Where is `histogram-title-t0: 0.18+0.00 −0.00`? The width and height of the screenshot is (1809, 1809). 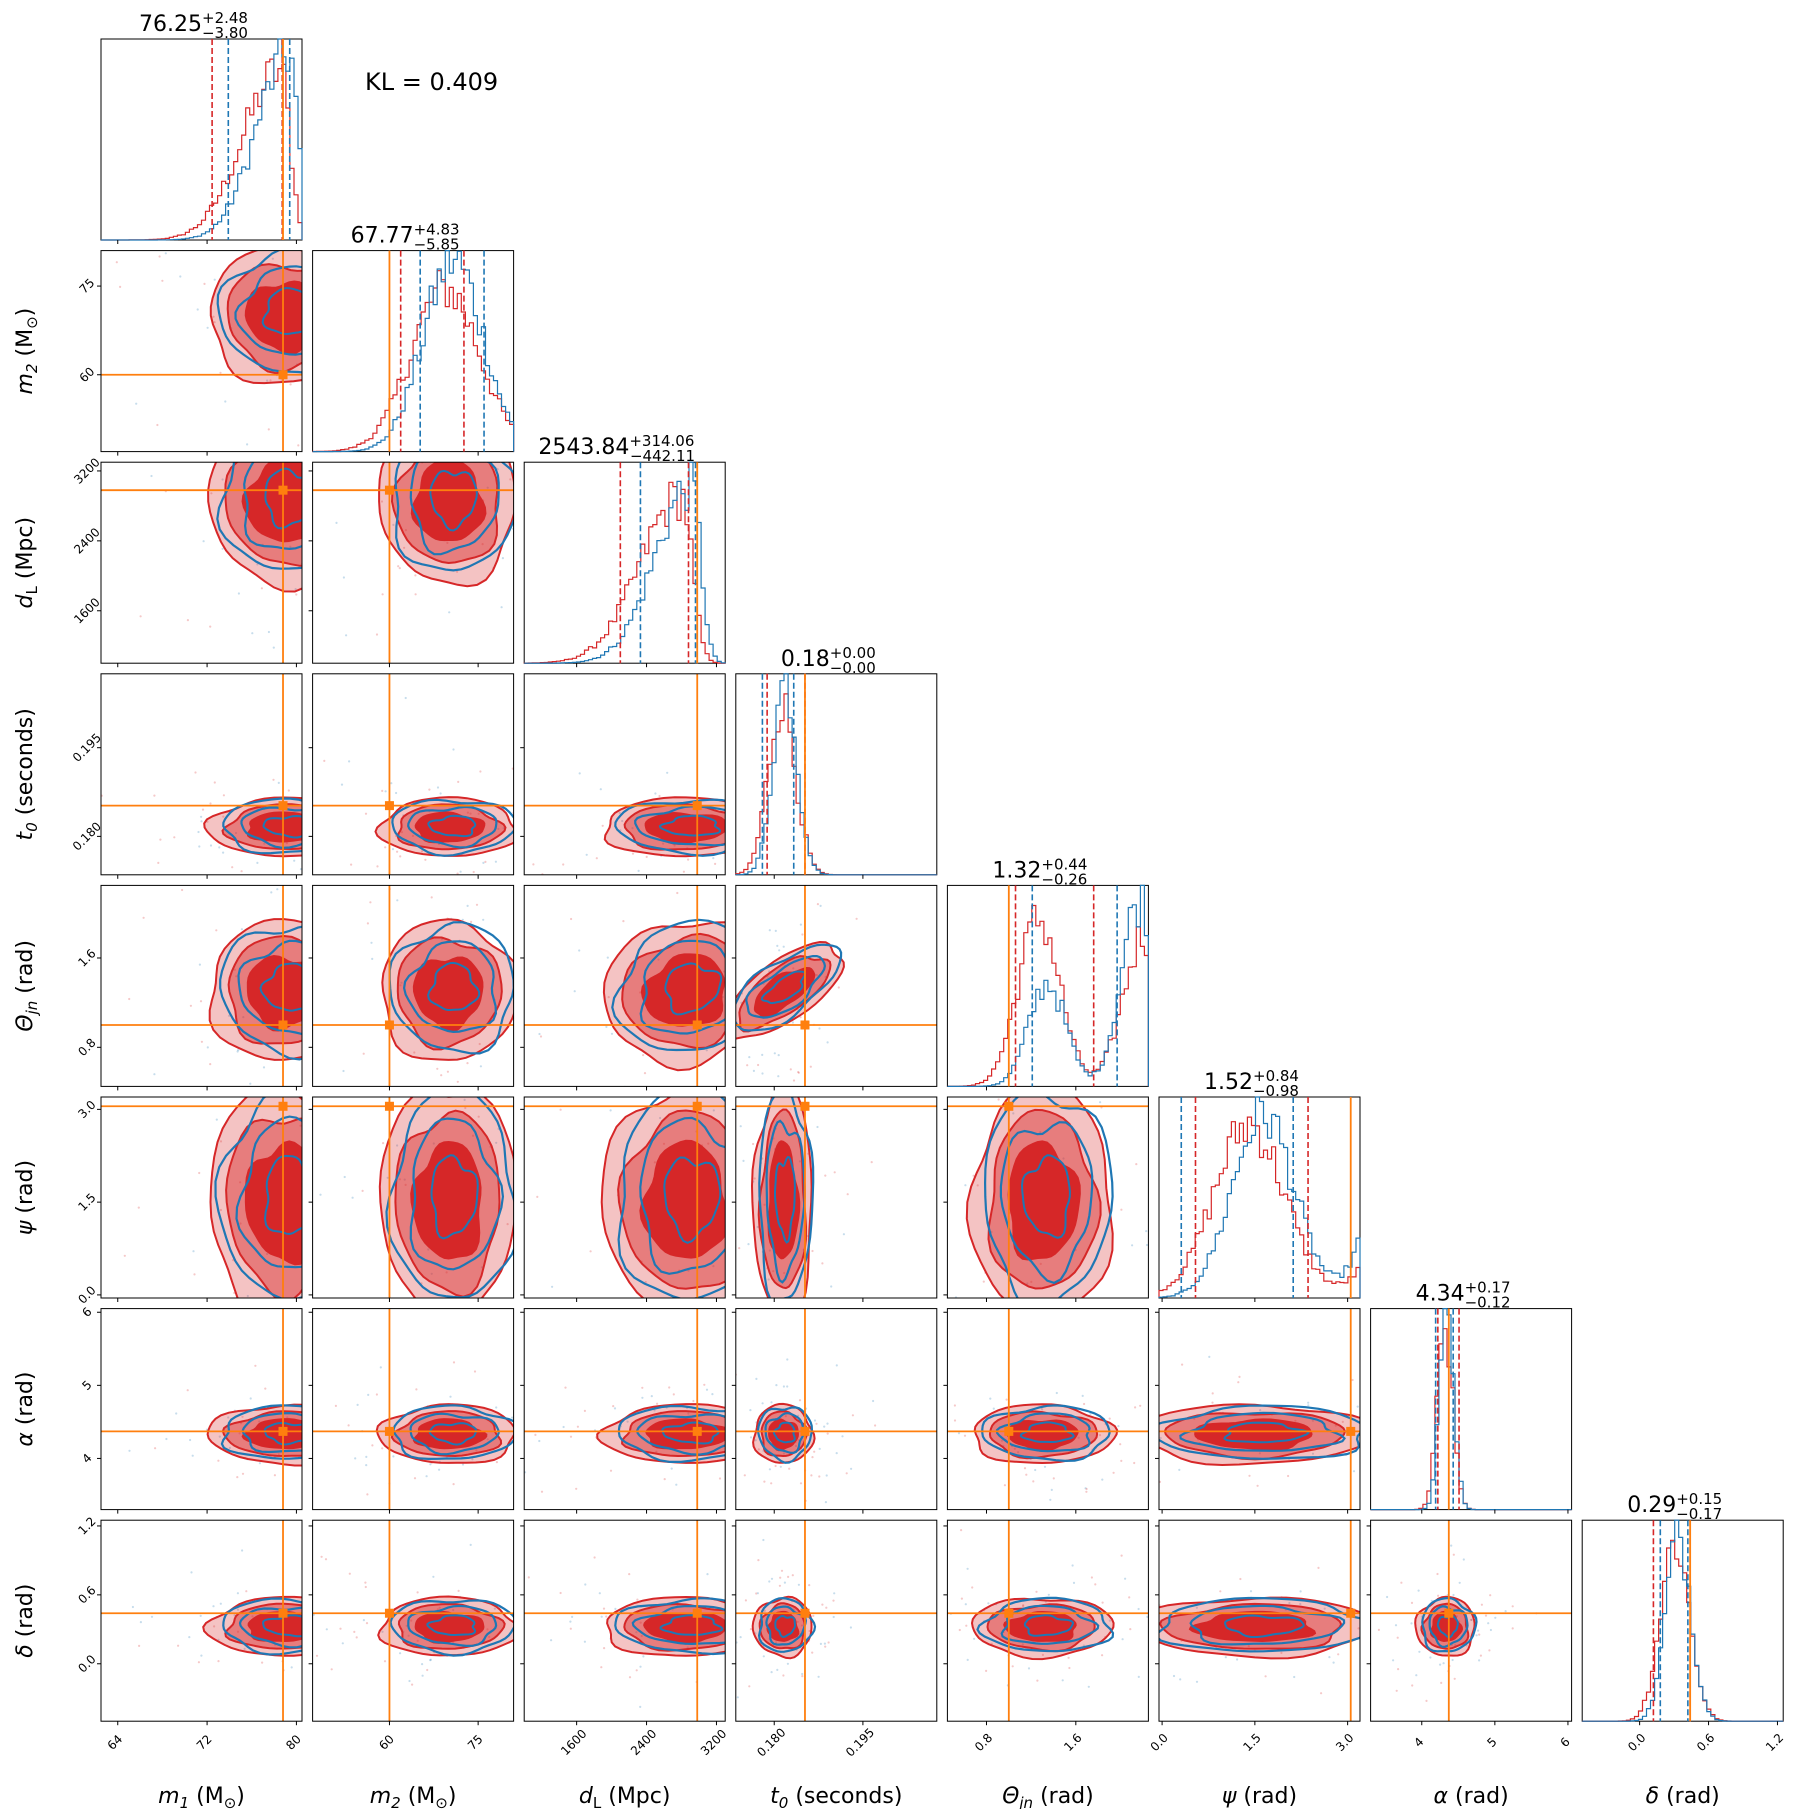 histogram-title-t0: 0.18+0.00 −0.00 is located at coordinates (828, 660).